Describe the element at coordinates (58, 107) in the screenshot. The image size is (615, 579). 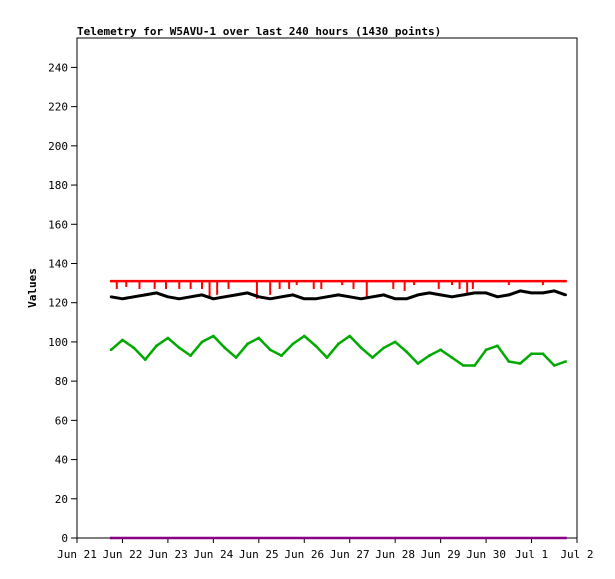
I see `y-tick-label: 220` at that location.